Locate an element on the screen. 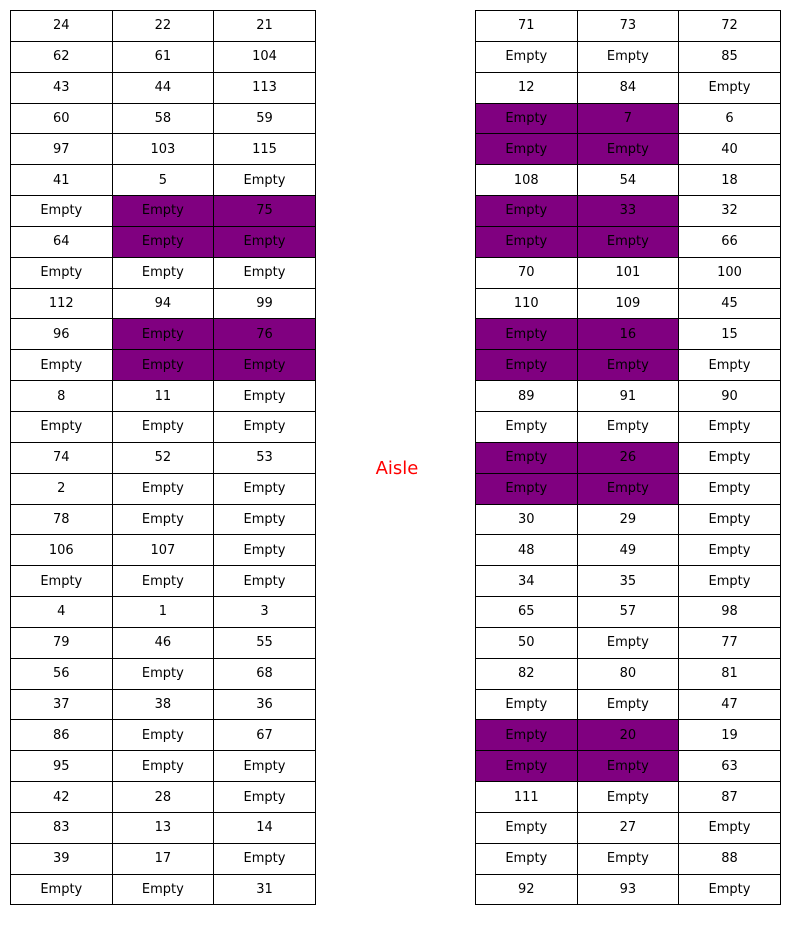 This screenshot has height=944, width=794. seat-cell: 100 is located at coordinates (729, 272).